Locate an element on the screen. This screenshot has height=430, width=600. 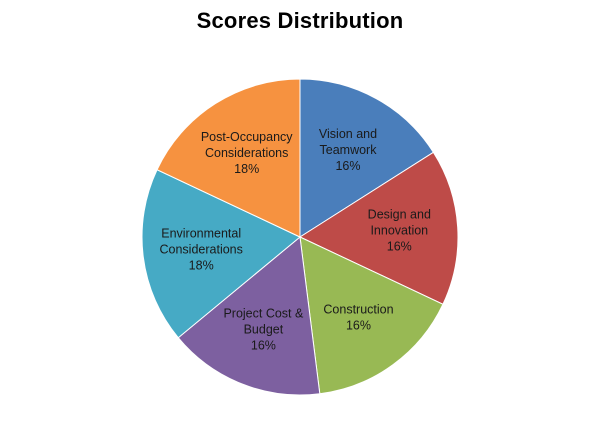
slice-name-label: Innovation is located at coordinates (399, 231).